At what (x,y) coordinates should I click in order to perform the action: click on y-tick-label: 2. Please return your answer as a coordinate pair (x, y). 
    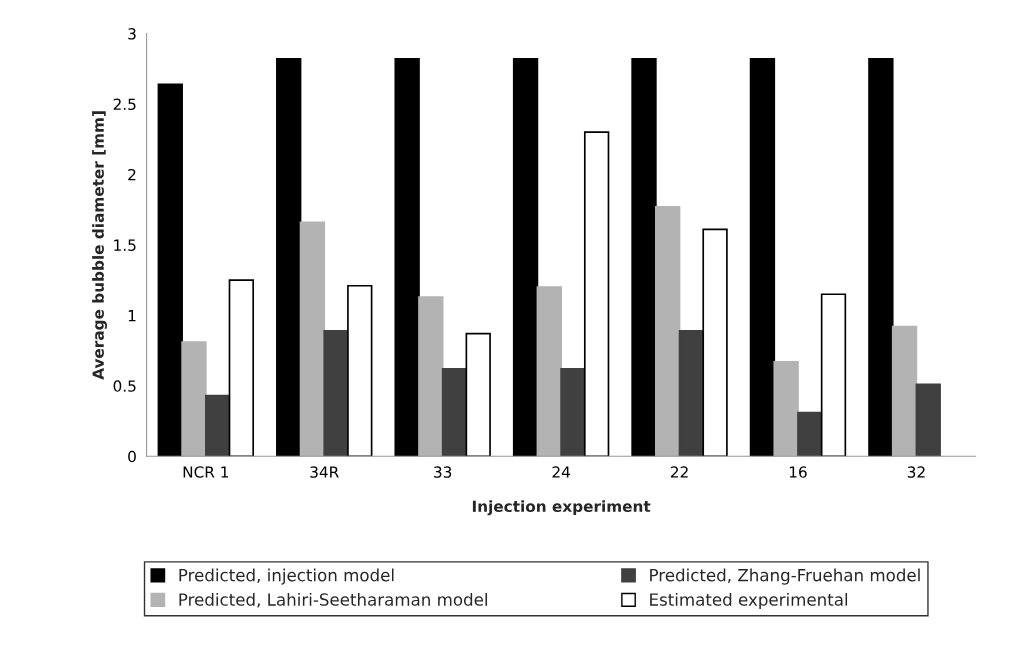
    Looking at the image, I should click on (132, 174).